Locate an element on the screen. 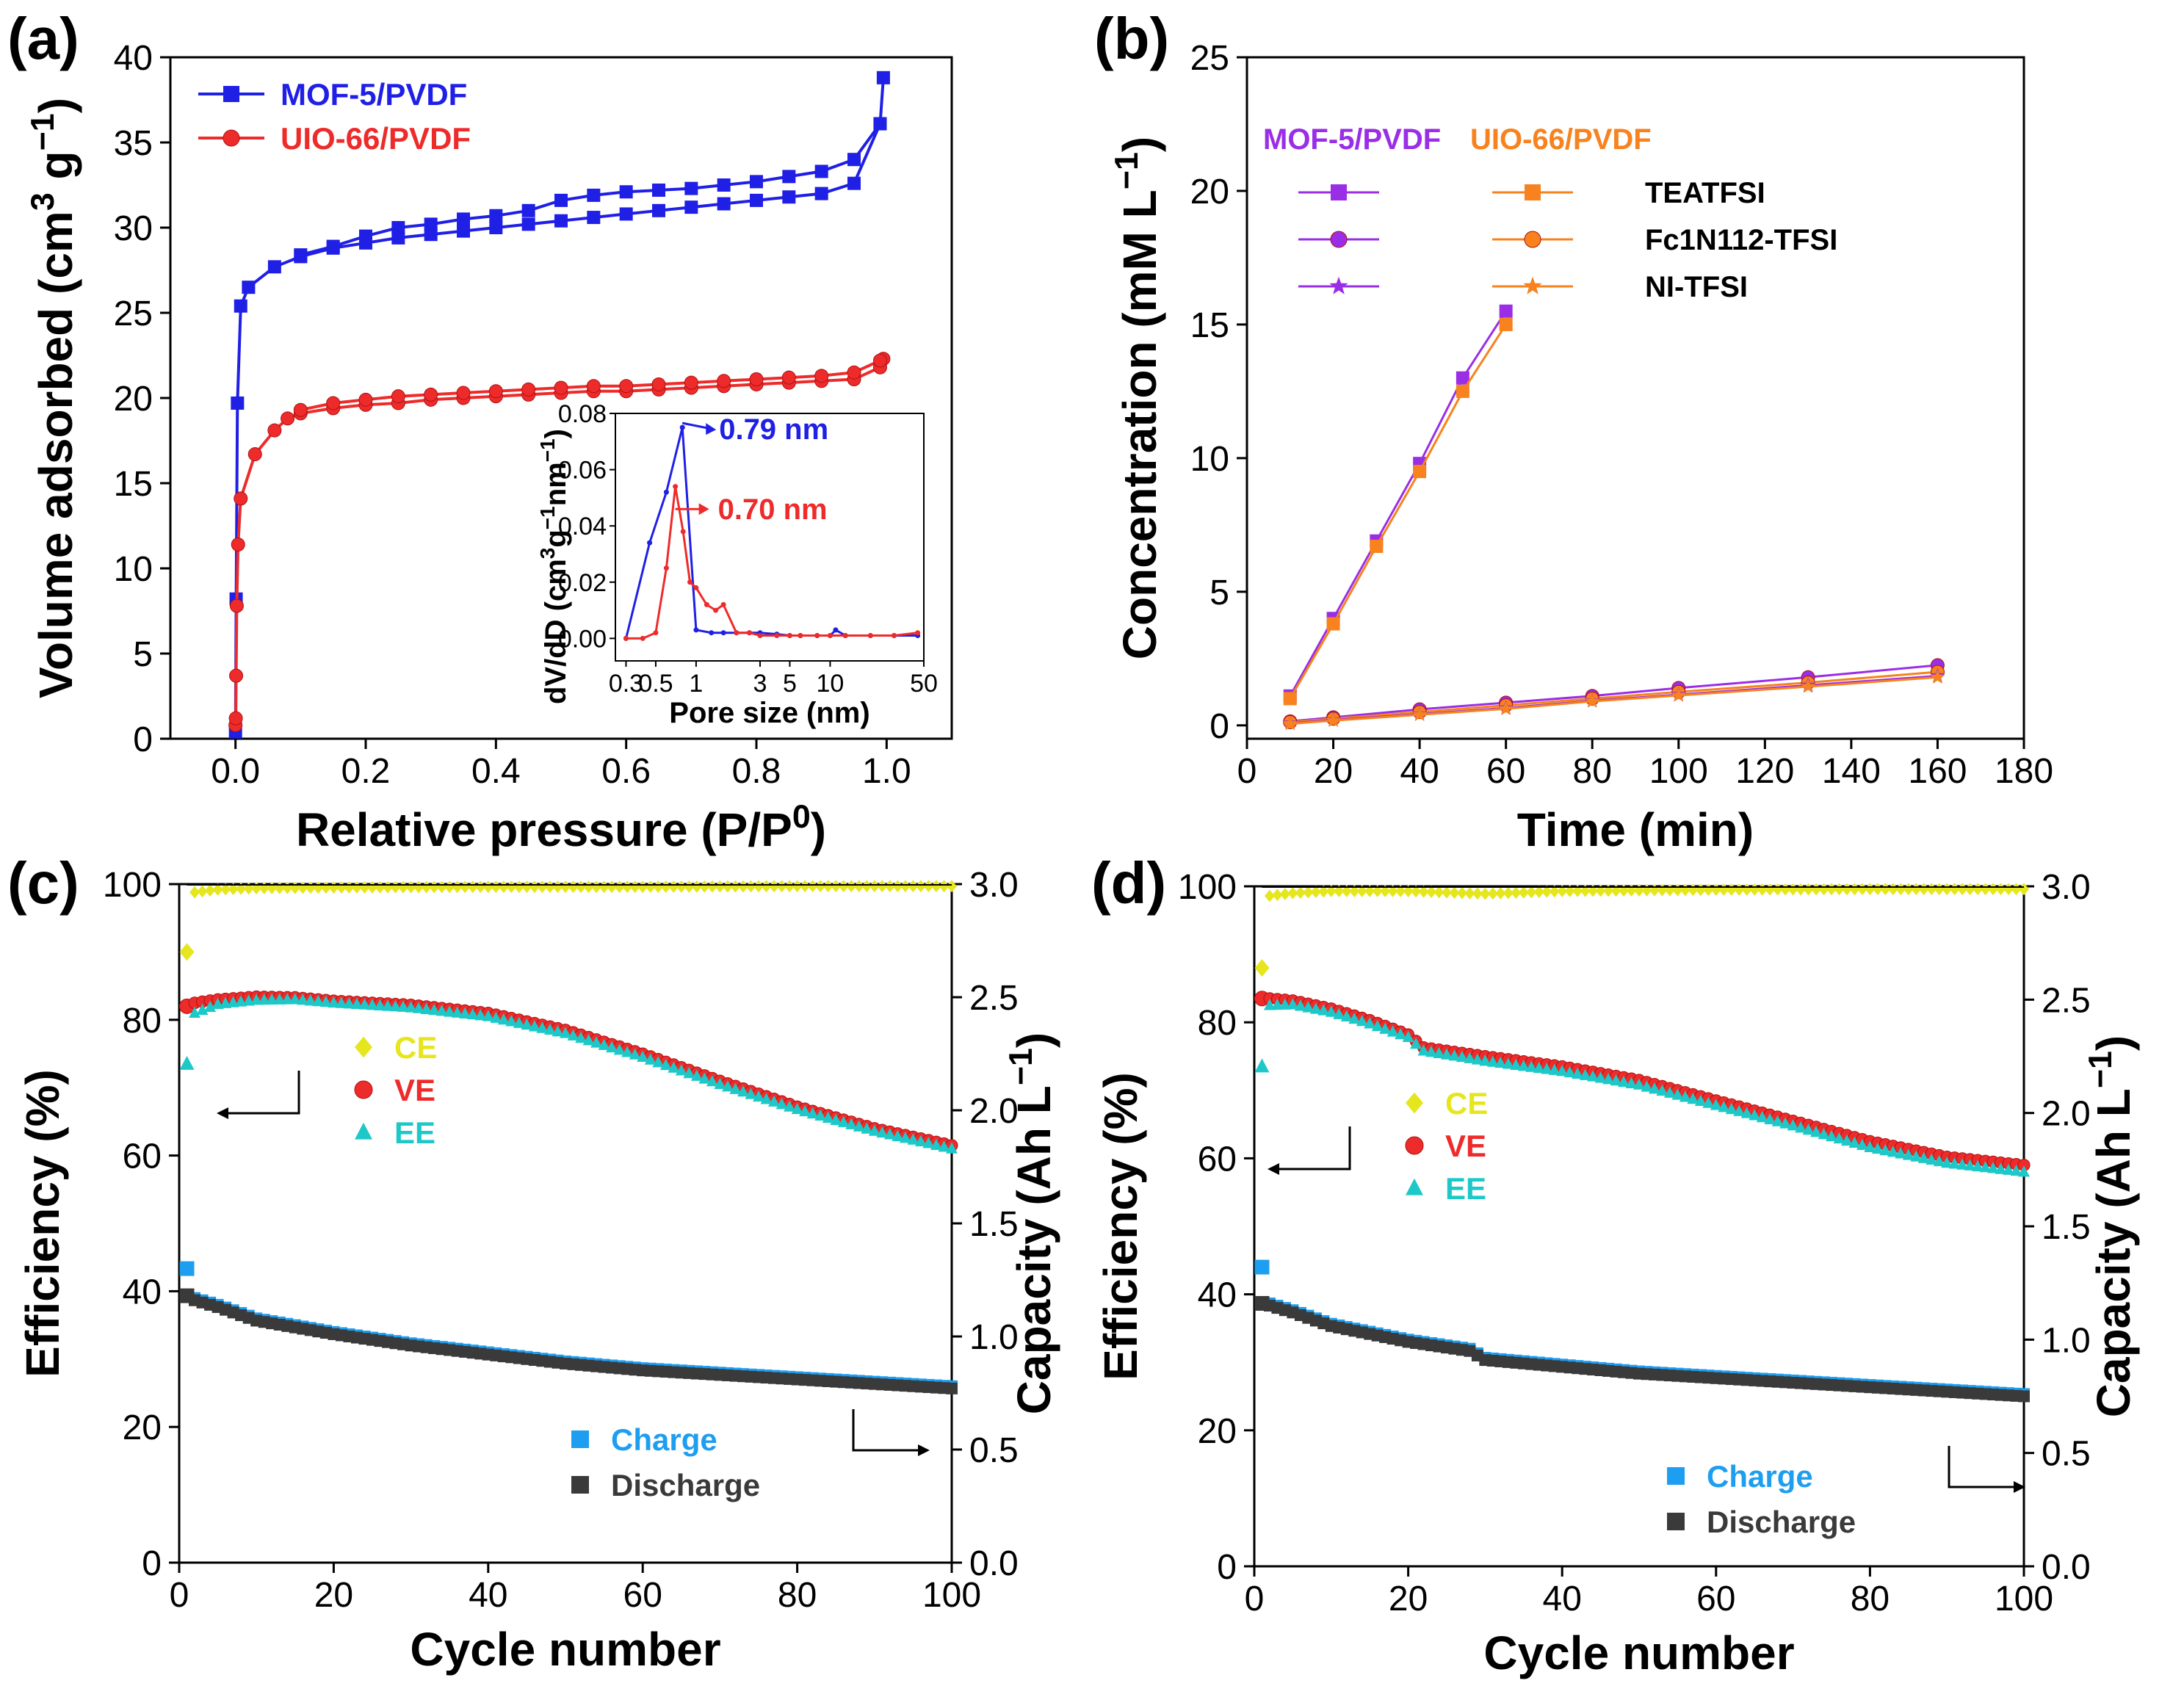 Image resolution: width=2184 pixels, height=1686 pixels. panel-d-ytick-label: 60 is located at coordinates (1217, 1159).